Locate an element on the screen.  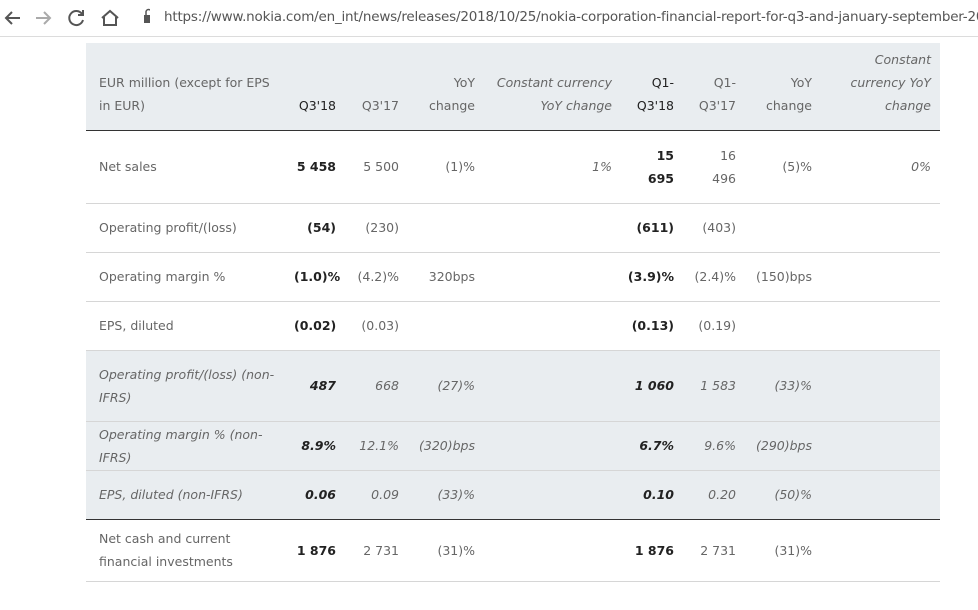
table-cell: (54) is located at coordinates (321, 227).